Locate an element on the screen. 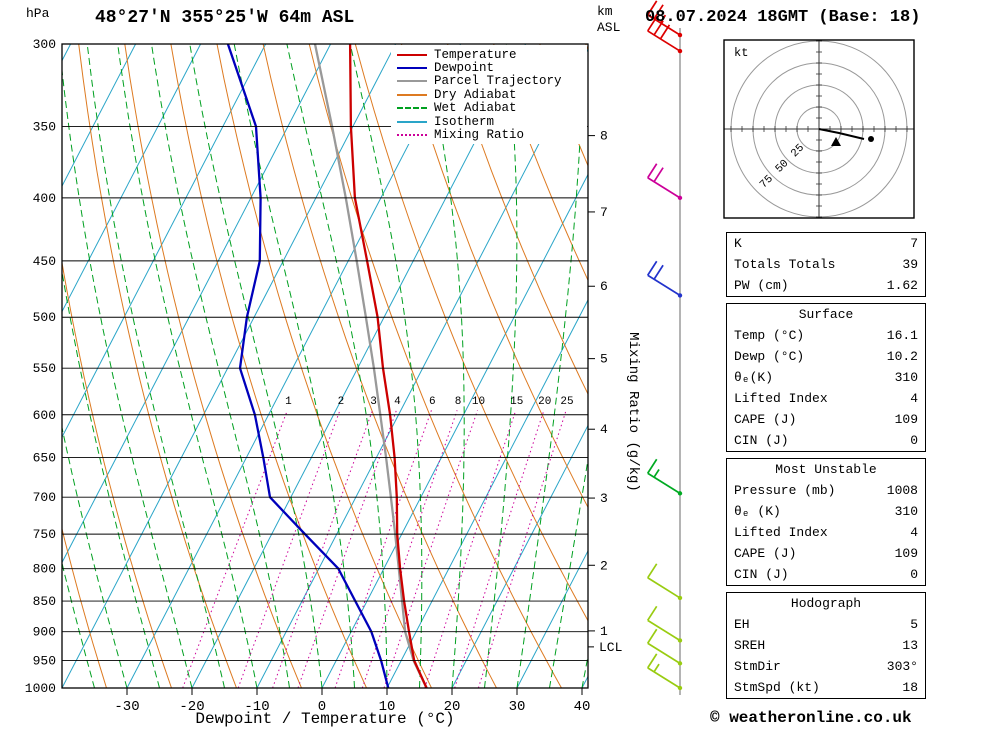 The image size is (1000, 733). stats-box-indices: K 7 Totals Totals 39 PW (cm) 1.62 is located at coordinates (826, 264).